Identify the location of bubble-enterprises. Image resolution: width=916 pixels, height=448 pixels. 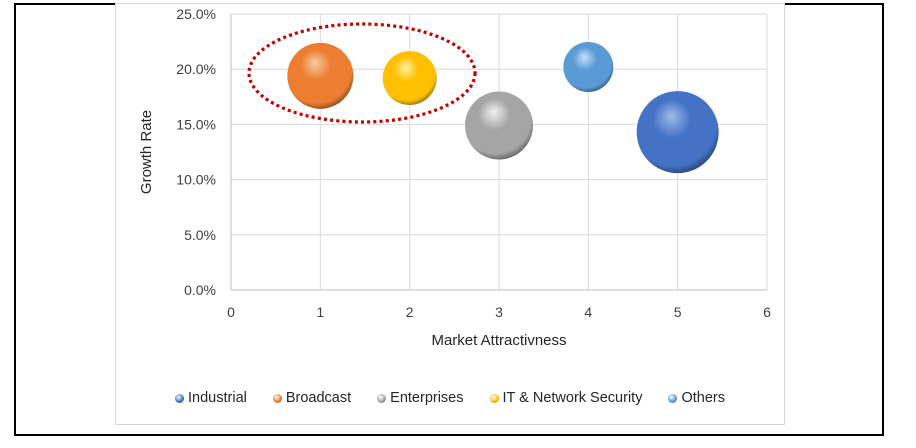
(499, 125).